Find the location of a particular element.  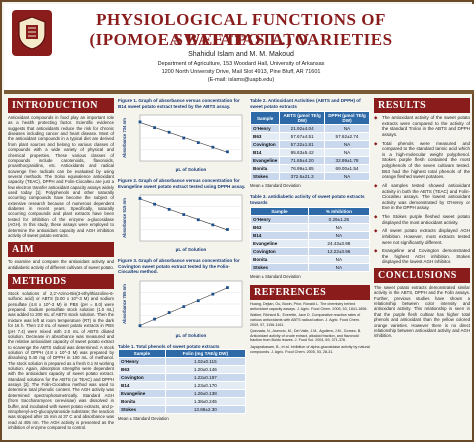

table-row: O'Henry 1.02±0.115 is located at coordinates (182, 361).